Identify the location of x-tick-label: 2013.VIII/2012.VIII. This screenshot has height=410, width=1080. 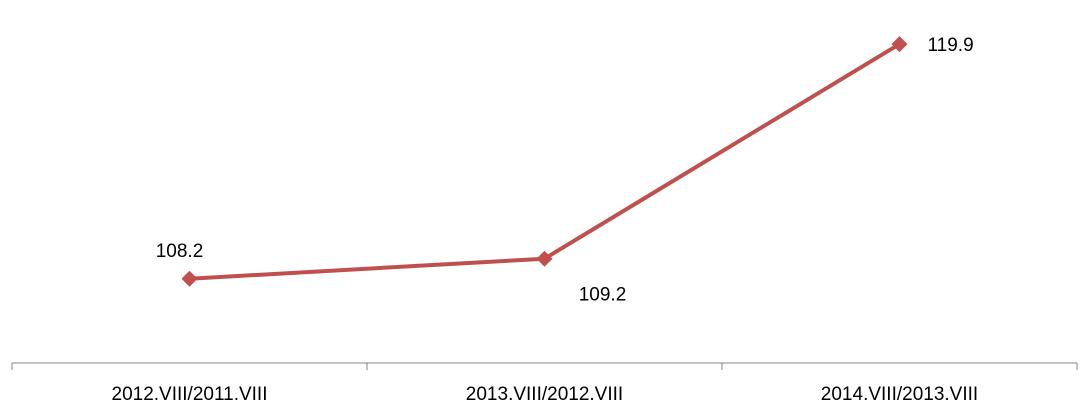
(544, 394).